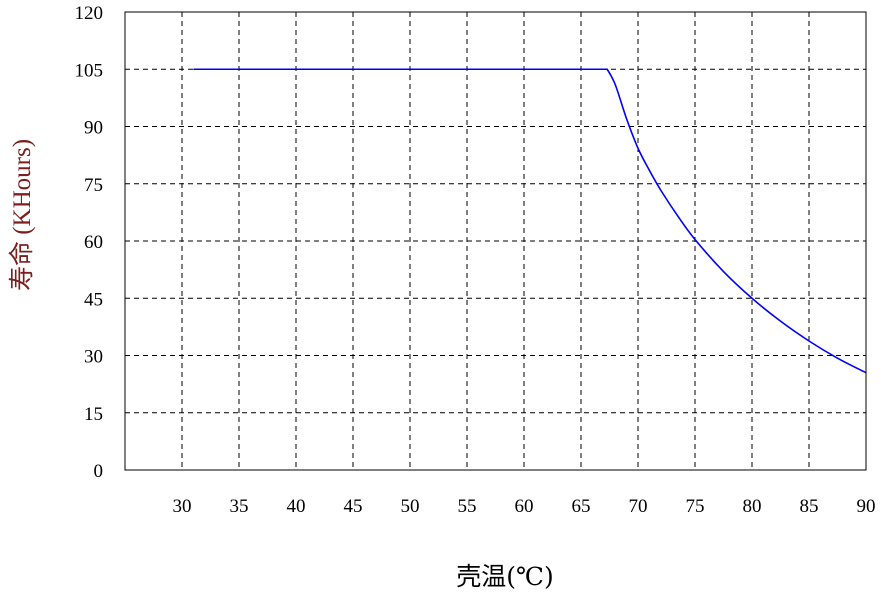  What do you see at coordinates (866, 506) in the screenshot?
I see `x-tick-label: 90` at bounding box center [866, 506].